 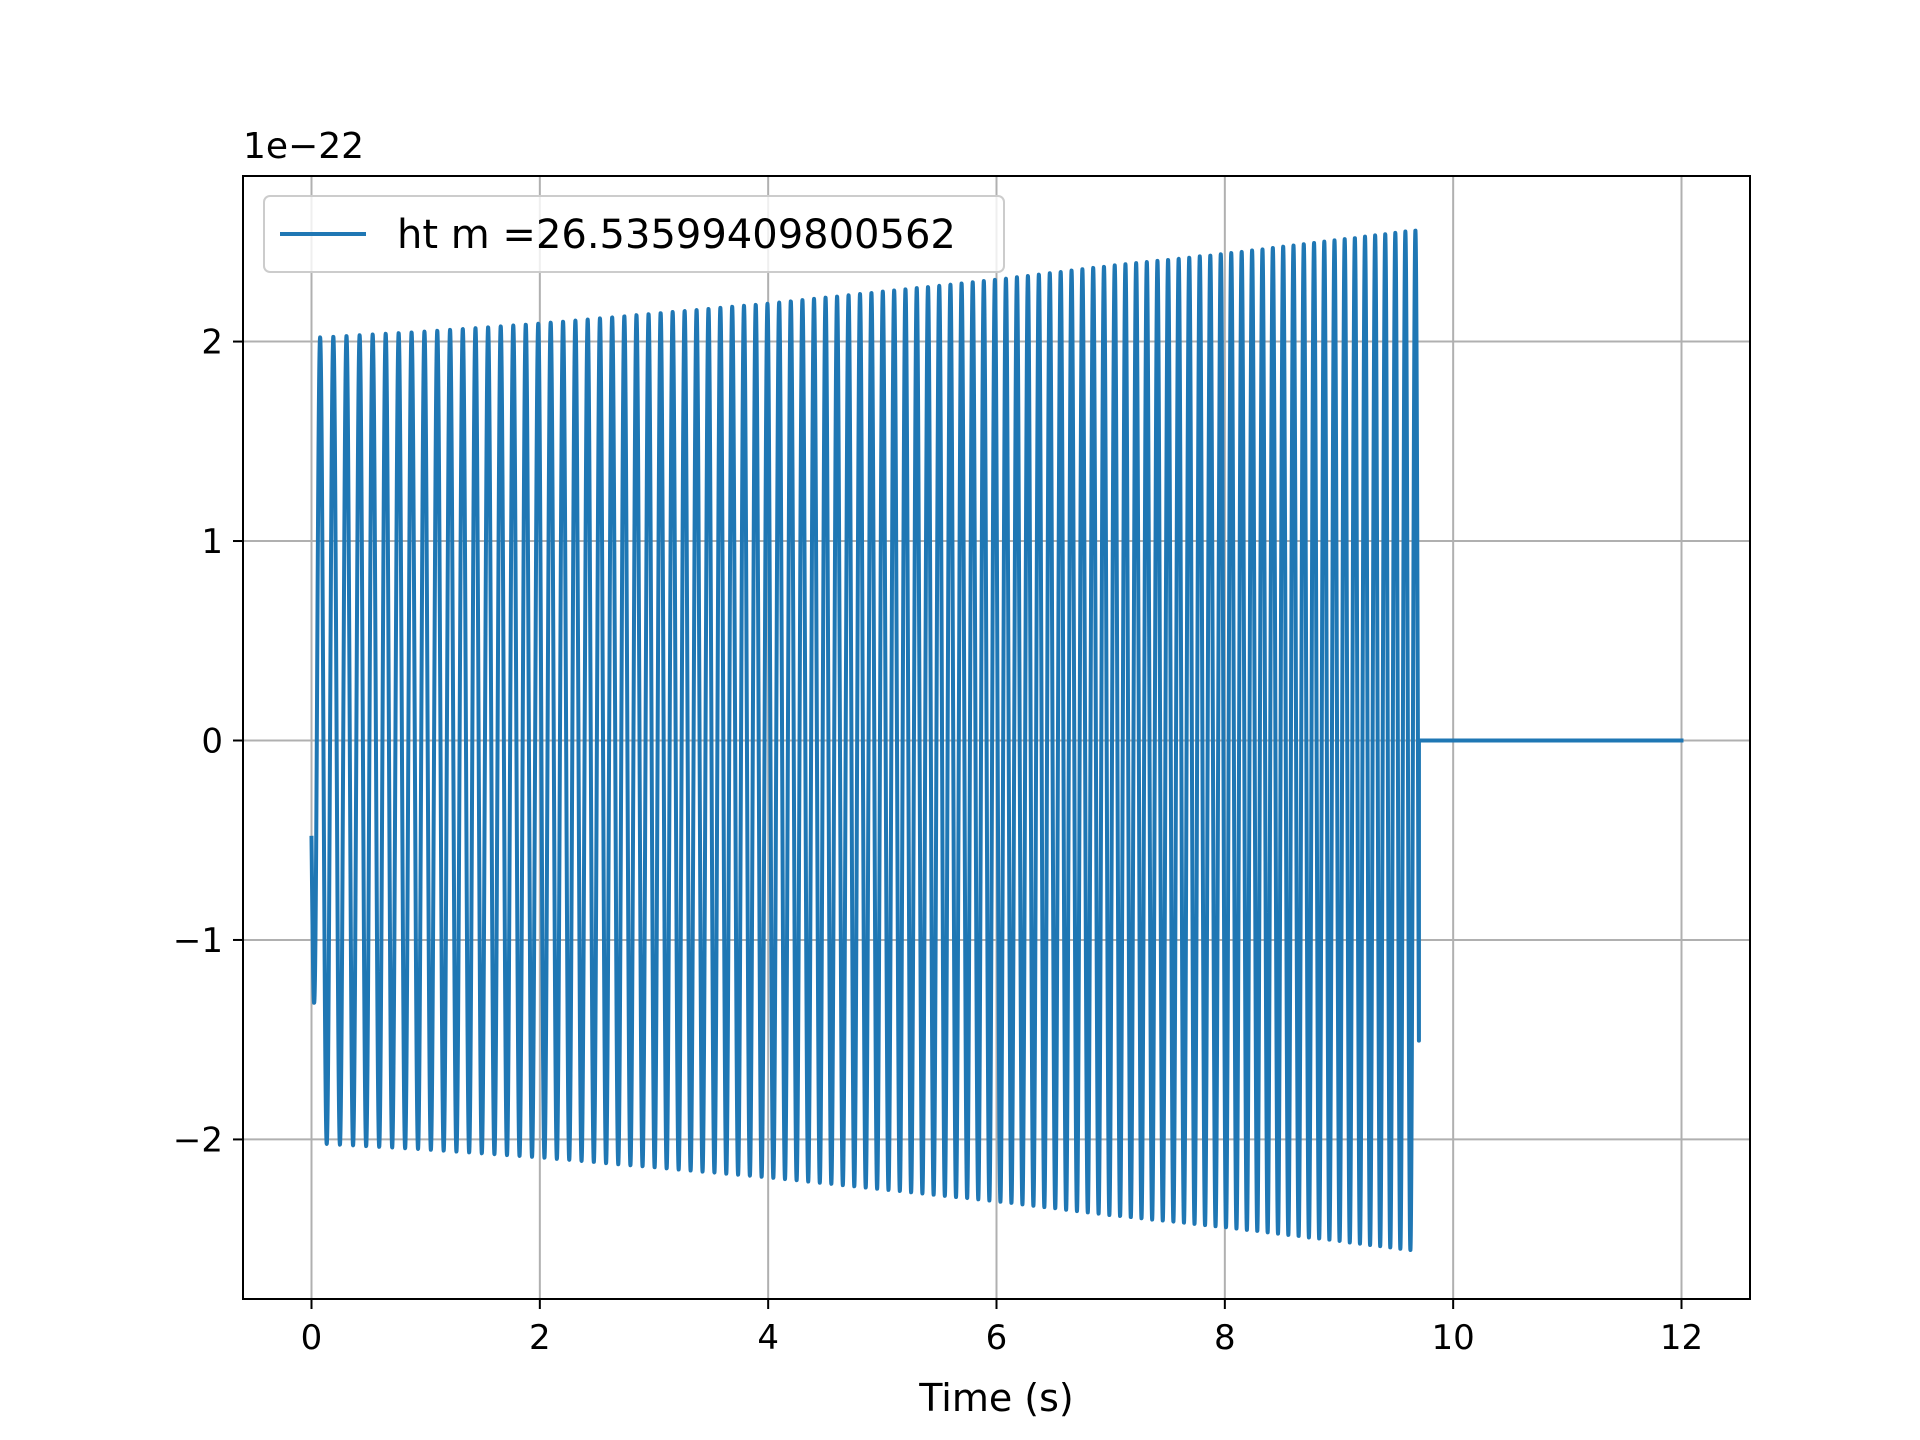 I want to click on y-tick-label: 1, so click(x=212, y=542).